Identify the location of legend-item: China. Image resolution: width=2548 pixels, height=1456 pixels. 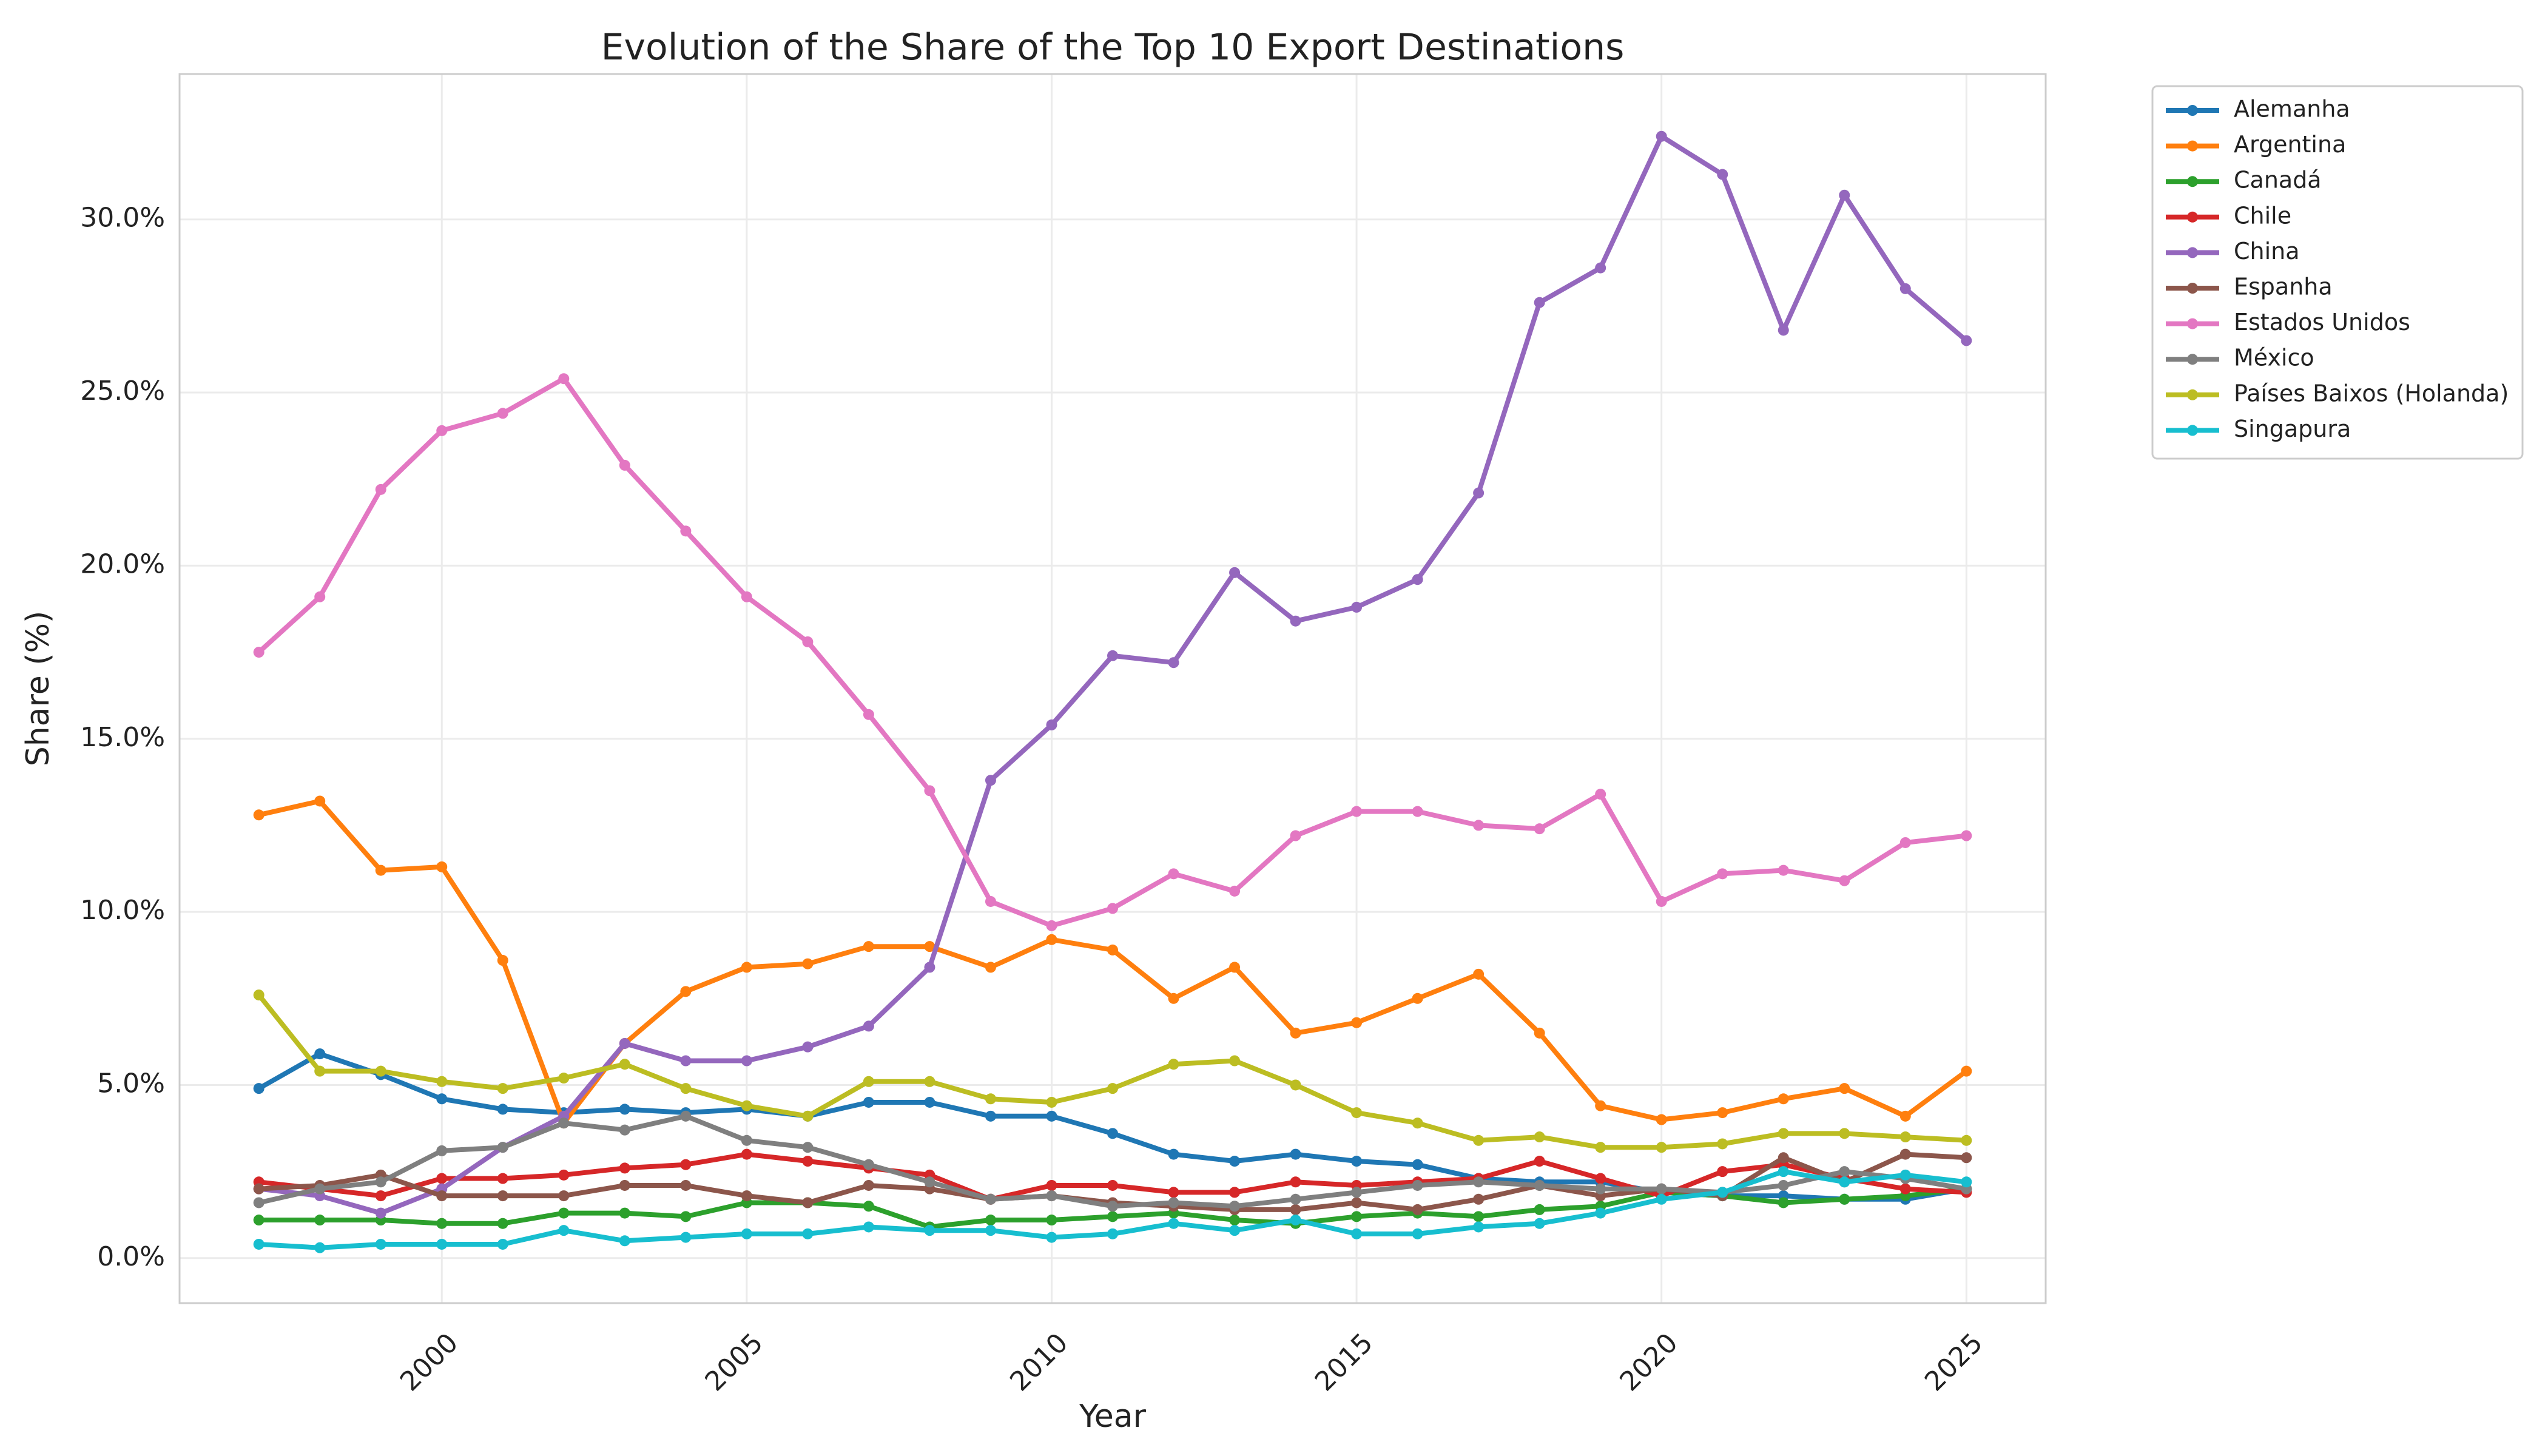
(2233, 251).